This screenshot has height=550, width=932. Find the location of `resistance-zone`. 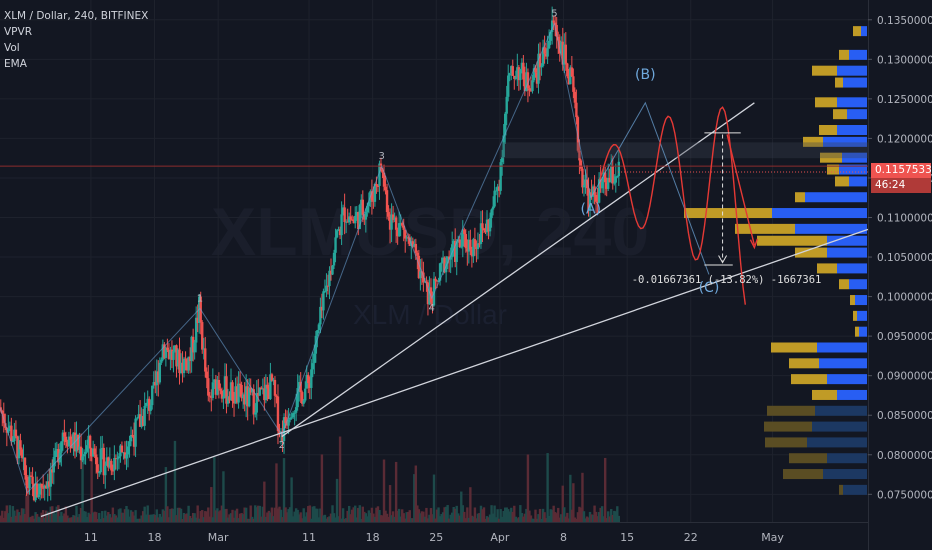

resistance-zone is located at coordinates (683, 150).